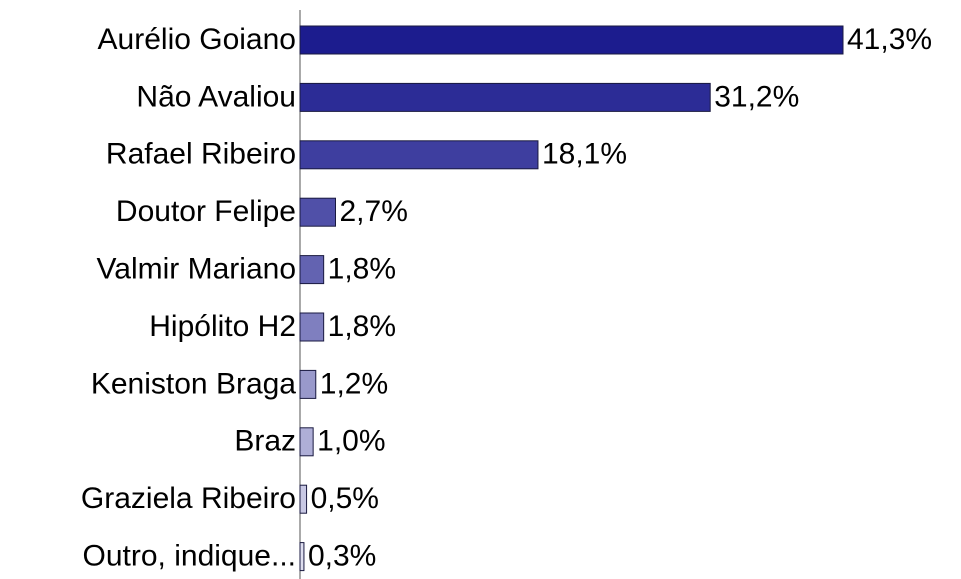 The width and height of the screenshot is (961, 579). Describe the element at coordinates (197, 269) in the screenshot. I see `category-label: Valmir Mariano` at that location.